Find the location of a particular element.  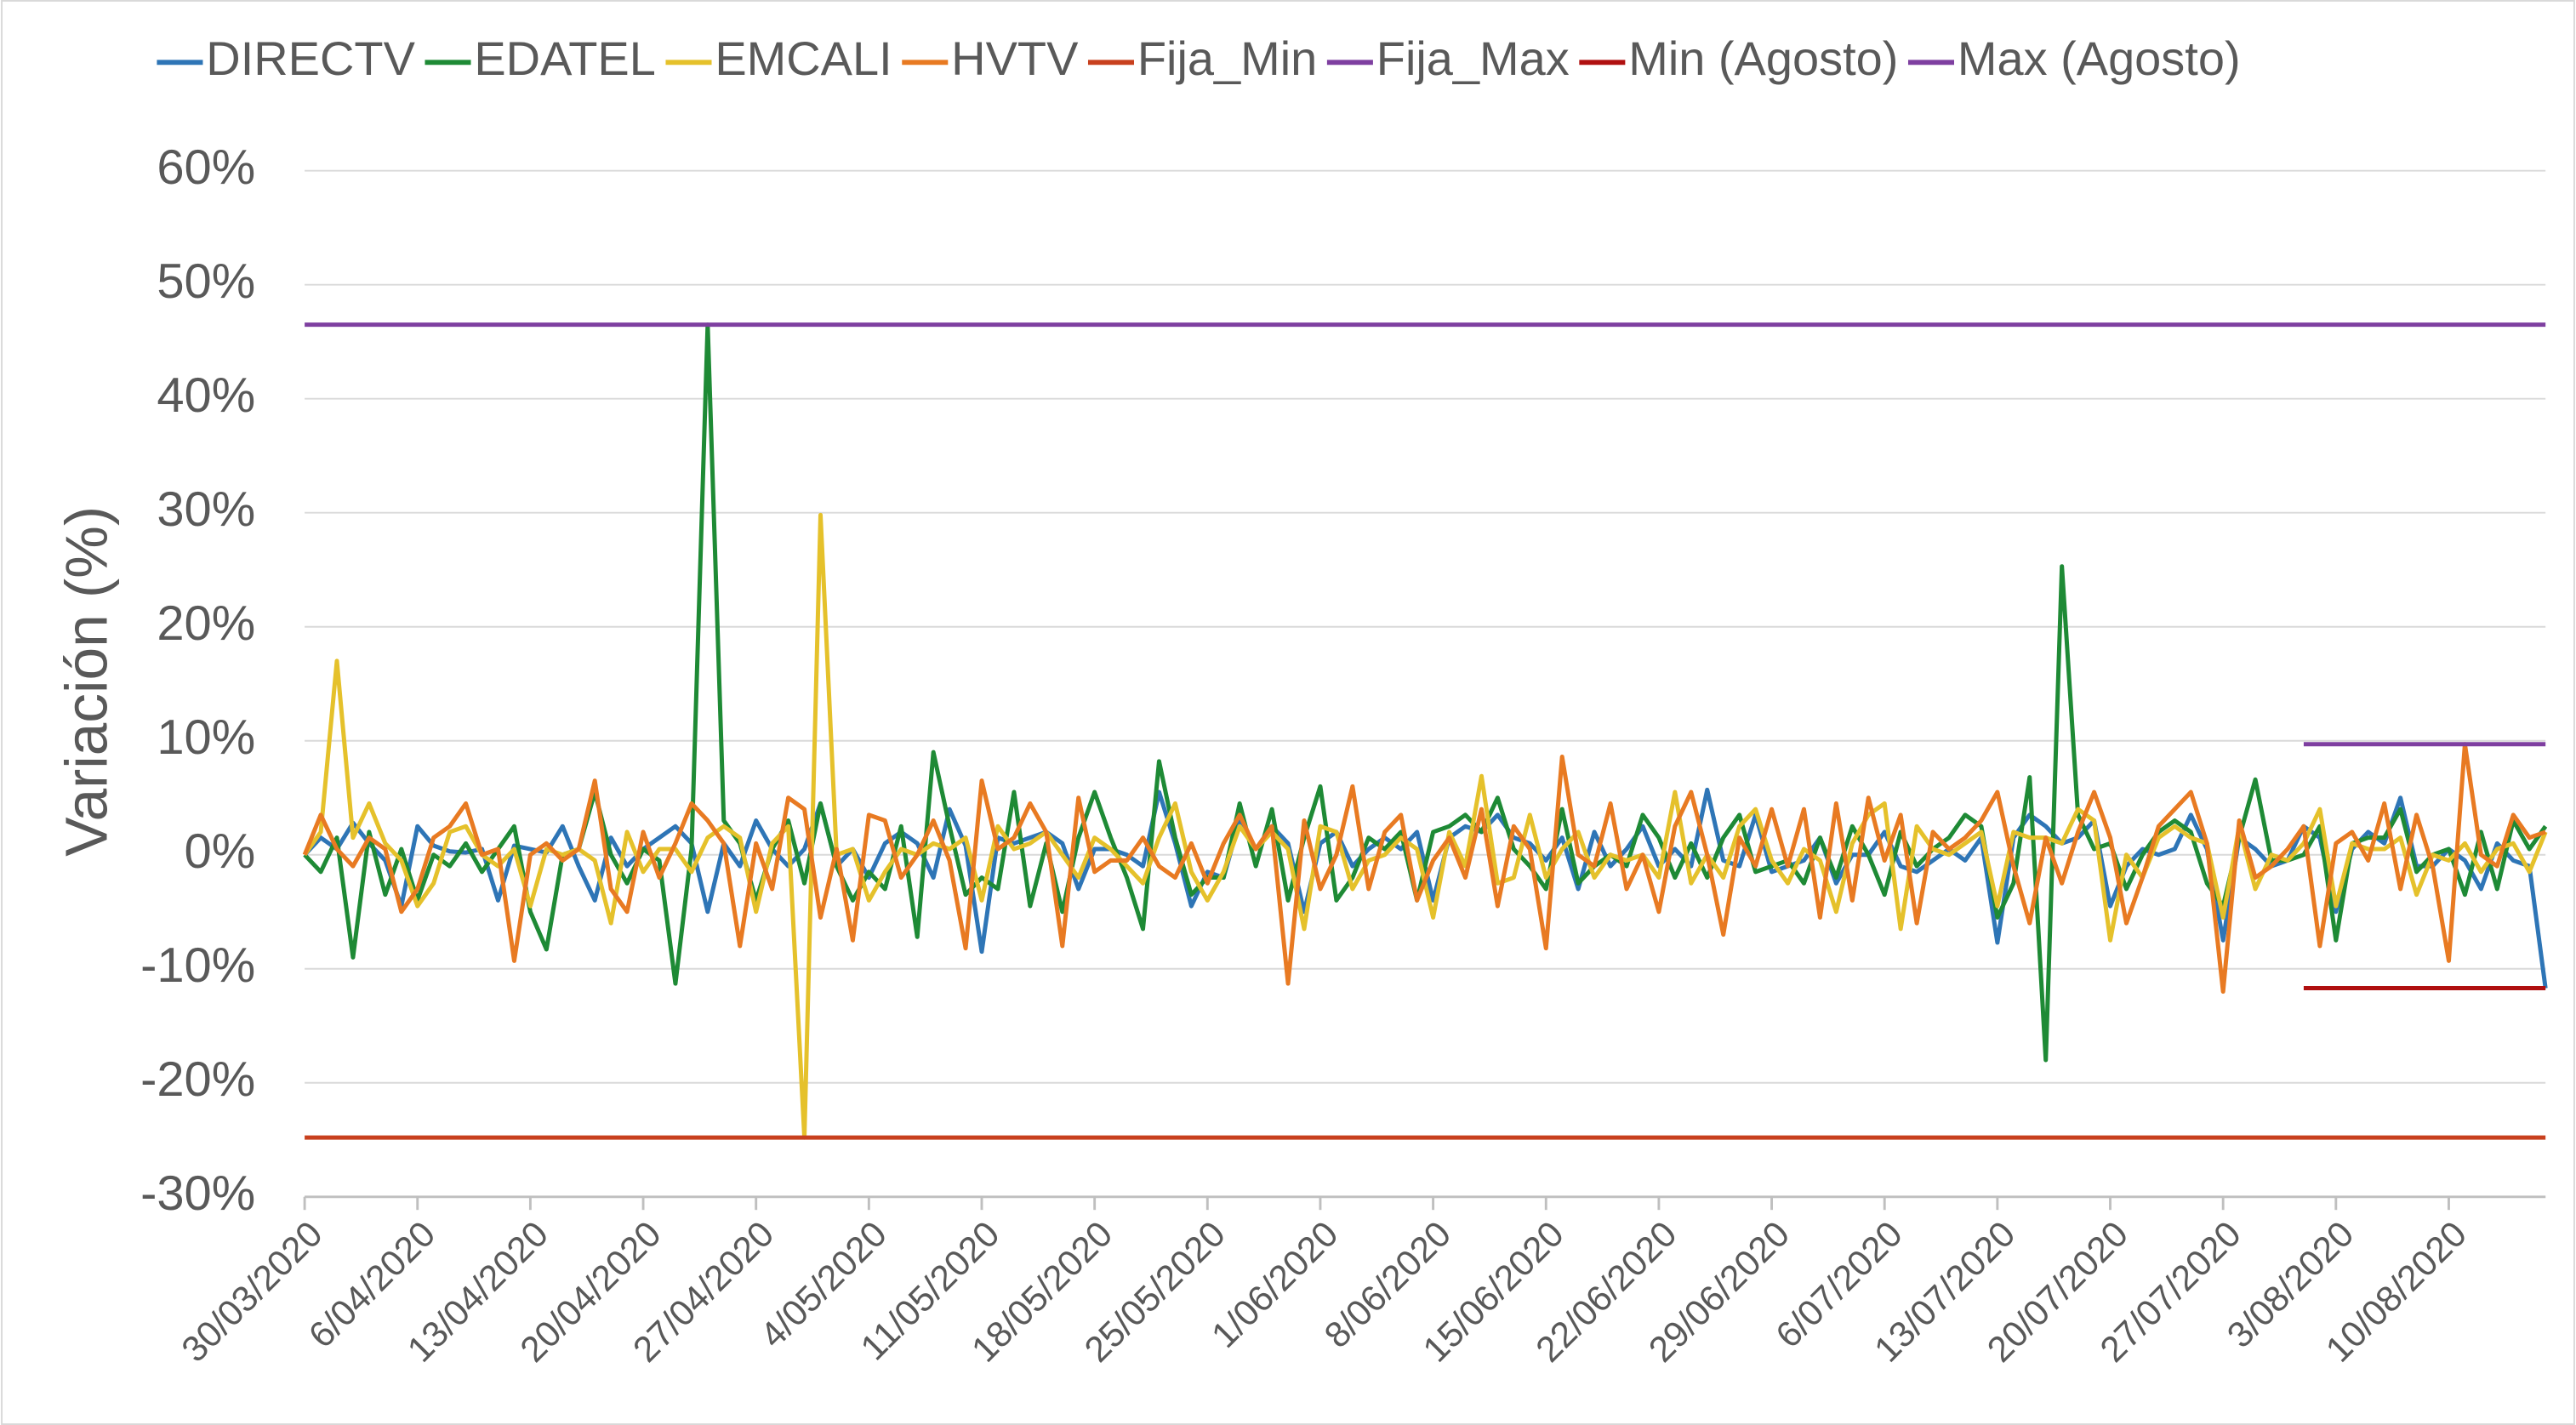

y-tick-label: 30% is located at coordinates (206, 510).